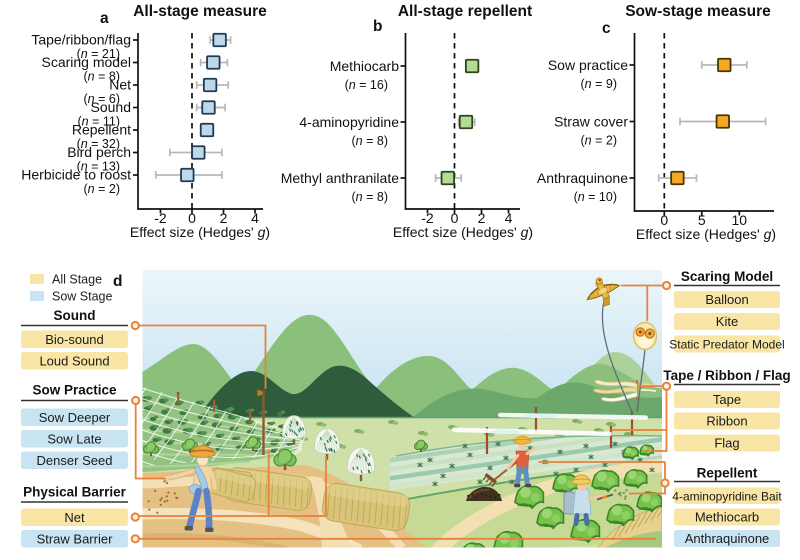 The width and height of the screenshot is (800, 560). What do you see at coordinates (340, 178) in the screenshot?
I see `svg-text: Methyl anthranilate` at bounding box center [340, 178].